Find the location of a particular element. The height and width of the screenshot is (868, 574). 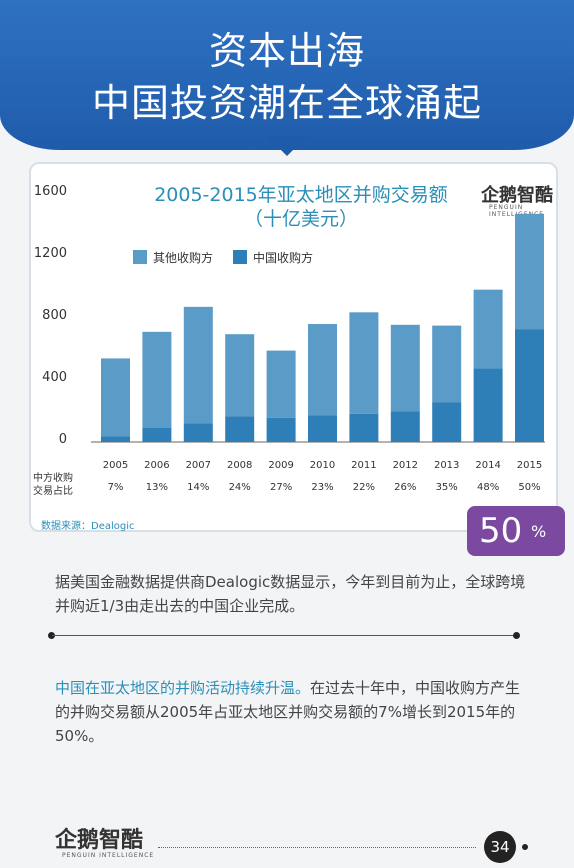

bar-other-2008 is located at coordinates (240, 375).